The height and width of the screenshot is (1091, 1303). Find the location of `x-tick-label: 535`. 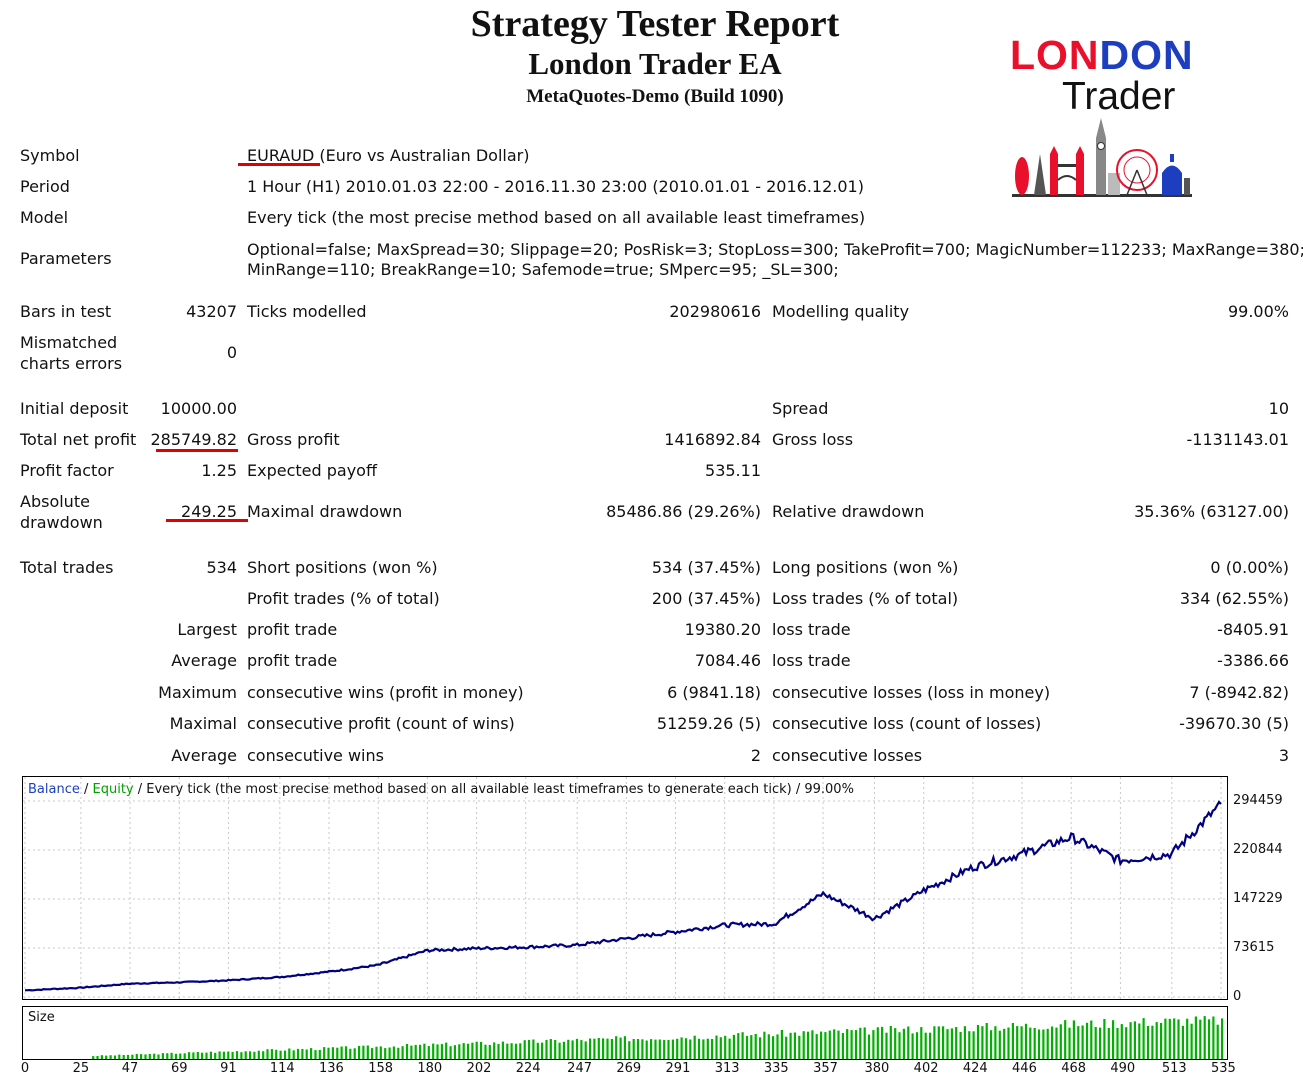

x-tick-label: 535 is located at coordinates (1223, 1068).